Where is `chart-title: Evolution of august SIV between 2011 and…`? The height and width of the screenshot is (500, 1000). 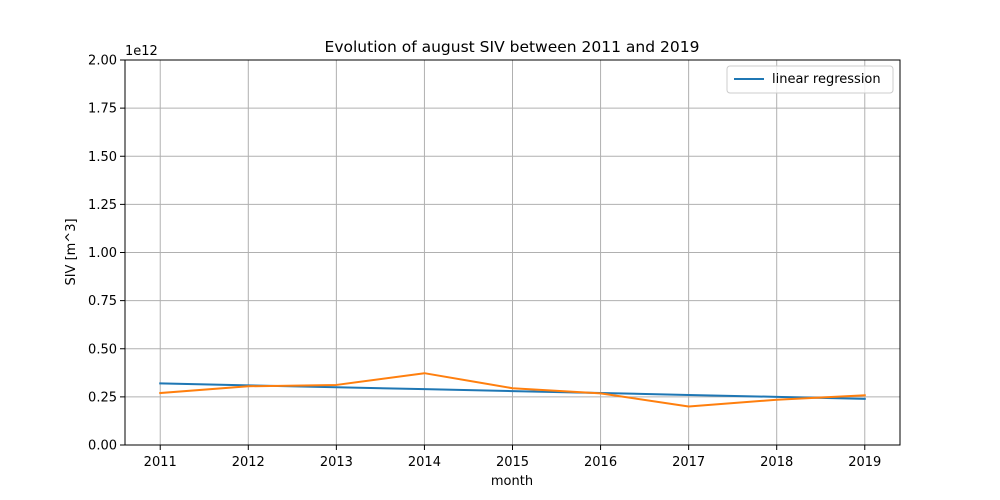
chart-title: Evolution of august SIV between 2011 and… is located at coordinates (512, 47).